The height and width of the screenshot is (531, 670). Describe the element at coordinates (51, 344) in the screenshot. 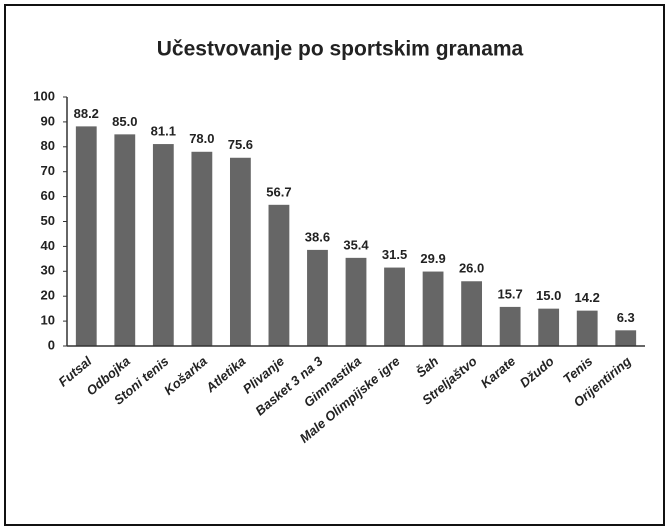

I see `y-tick-label: 0` at that location.